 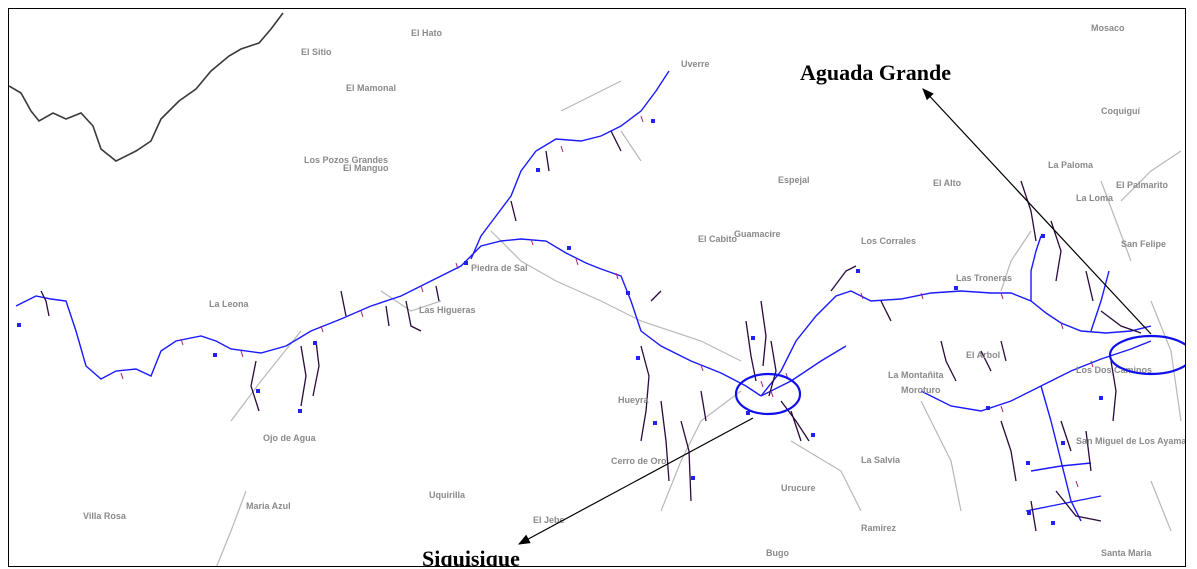 I want to click on place-label: El Alto, so click(x=947, y=183).